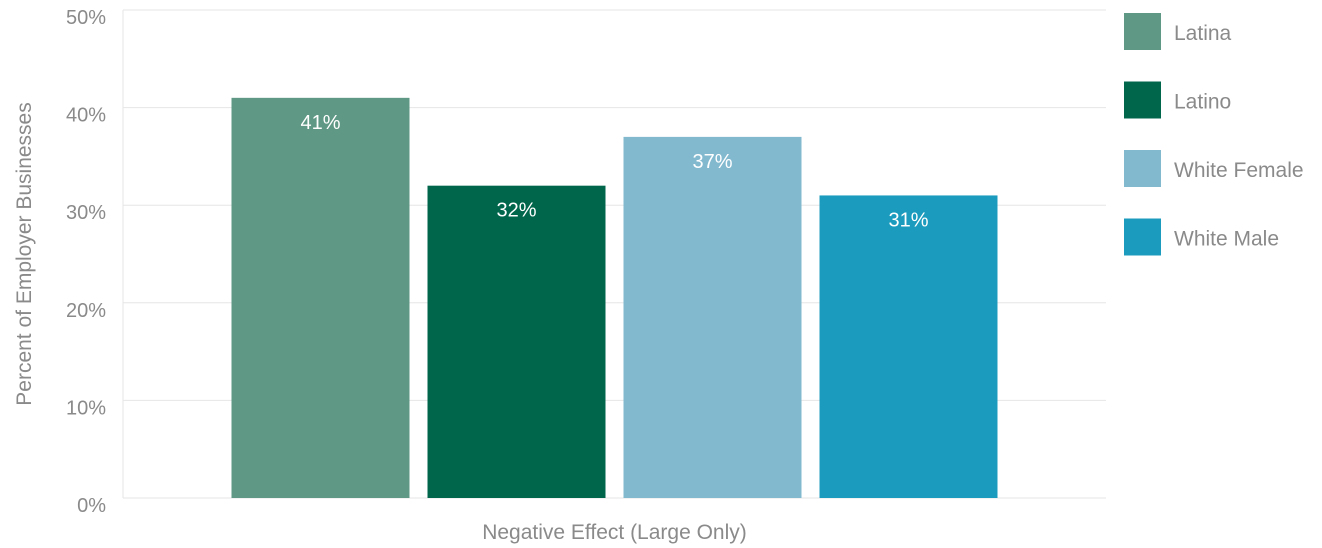 This screenshot has height=548, width=1322. I want to click on legend-label: White Male, so click(1226, 239).